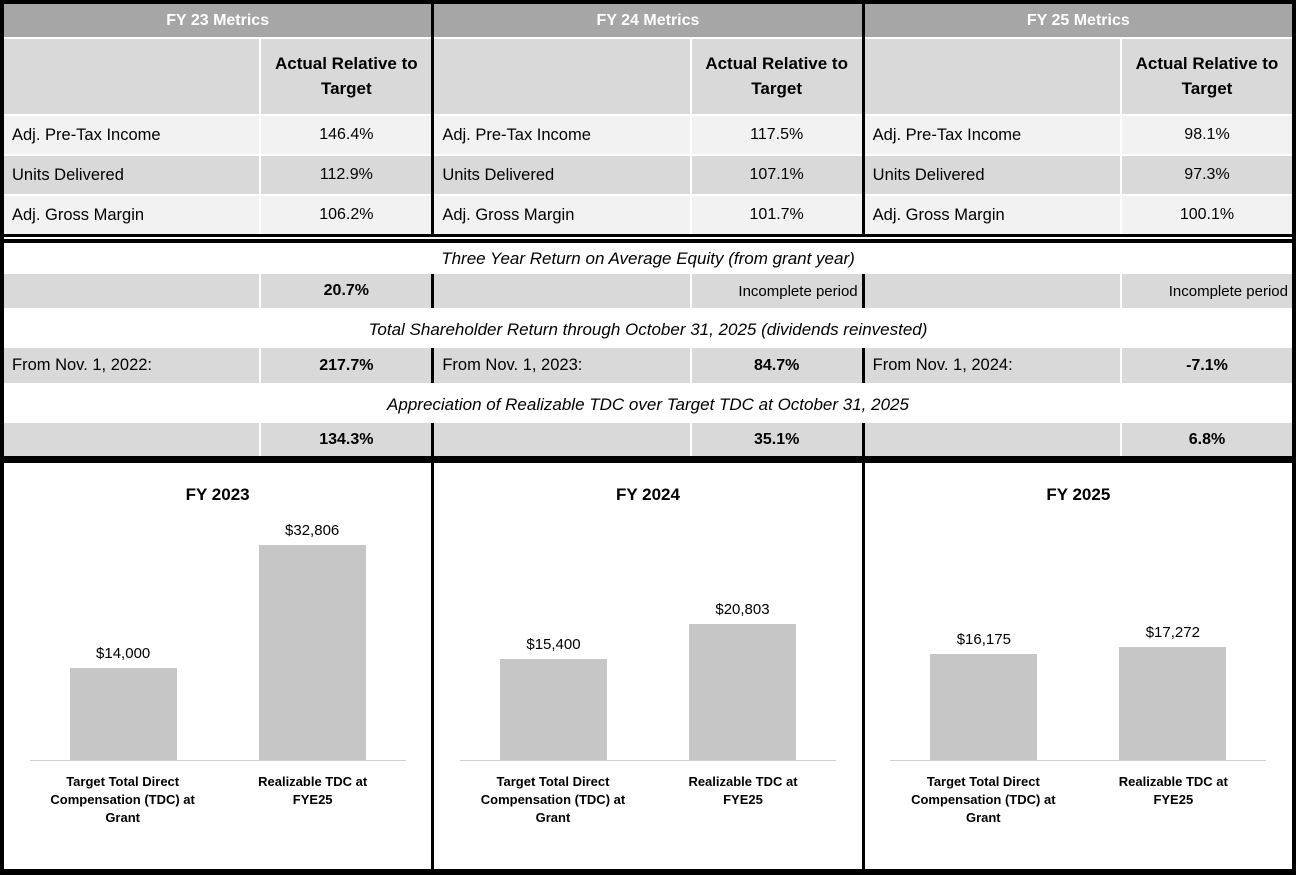  I want to click on tsr-label-fy24: From Nov. 1, 2023:, so click(562, 365).